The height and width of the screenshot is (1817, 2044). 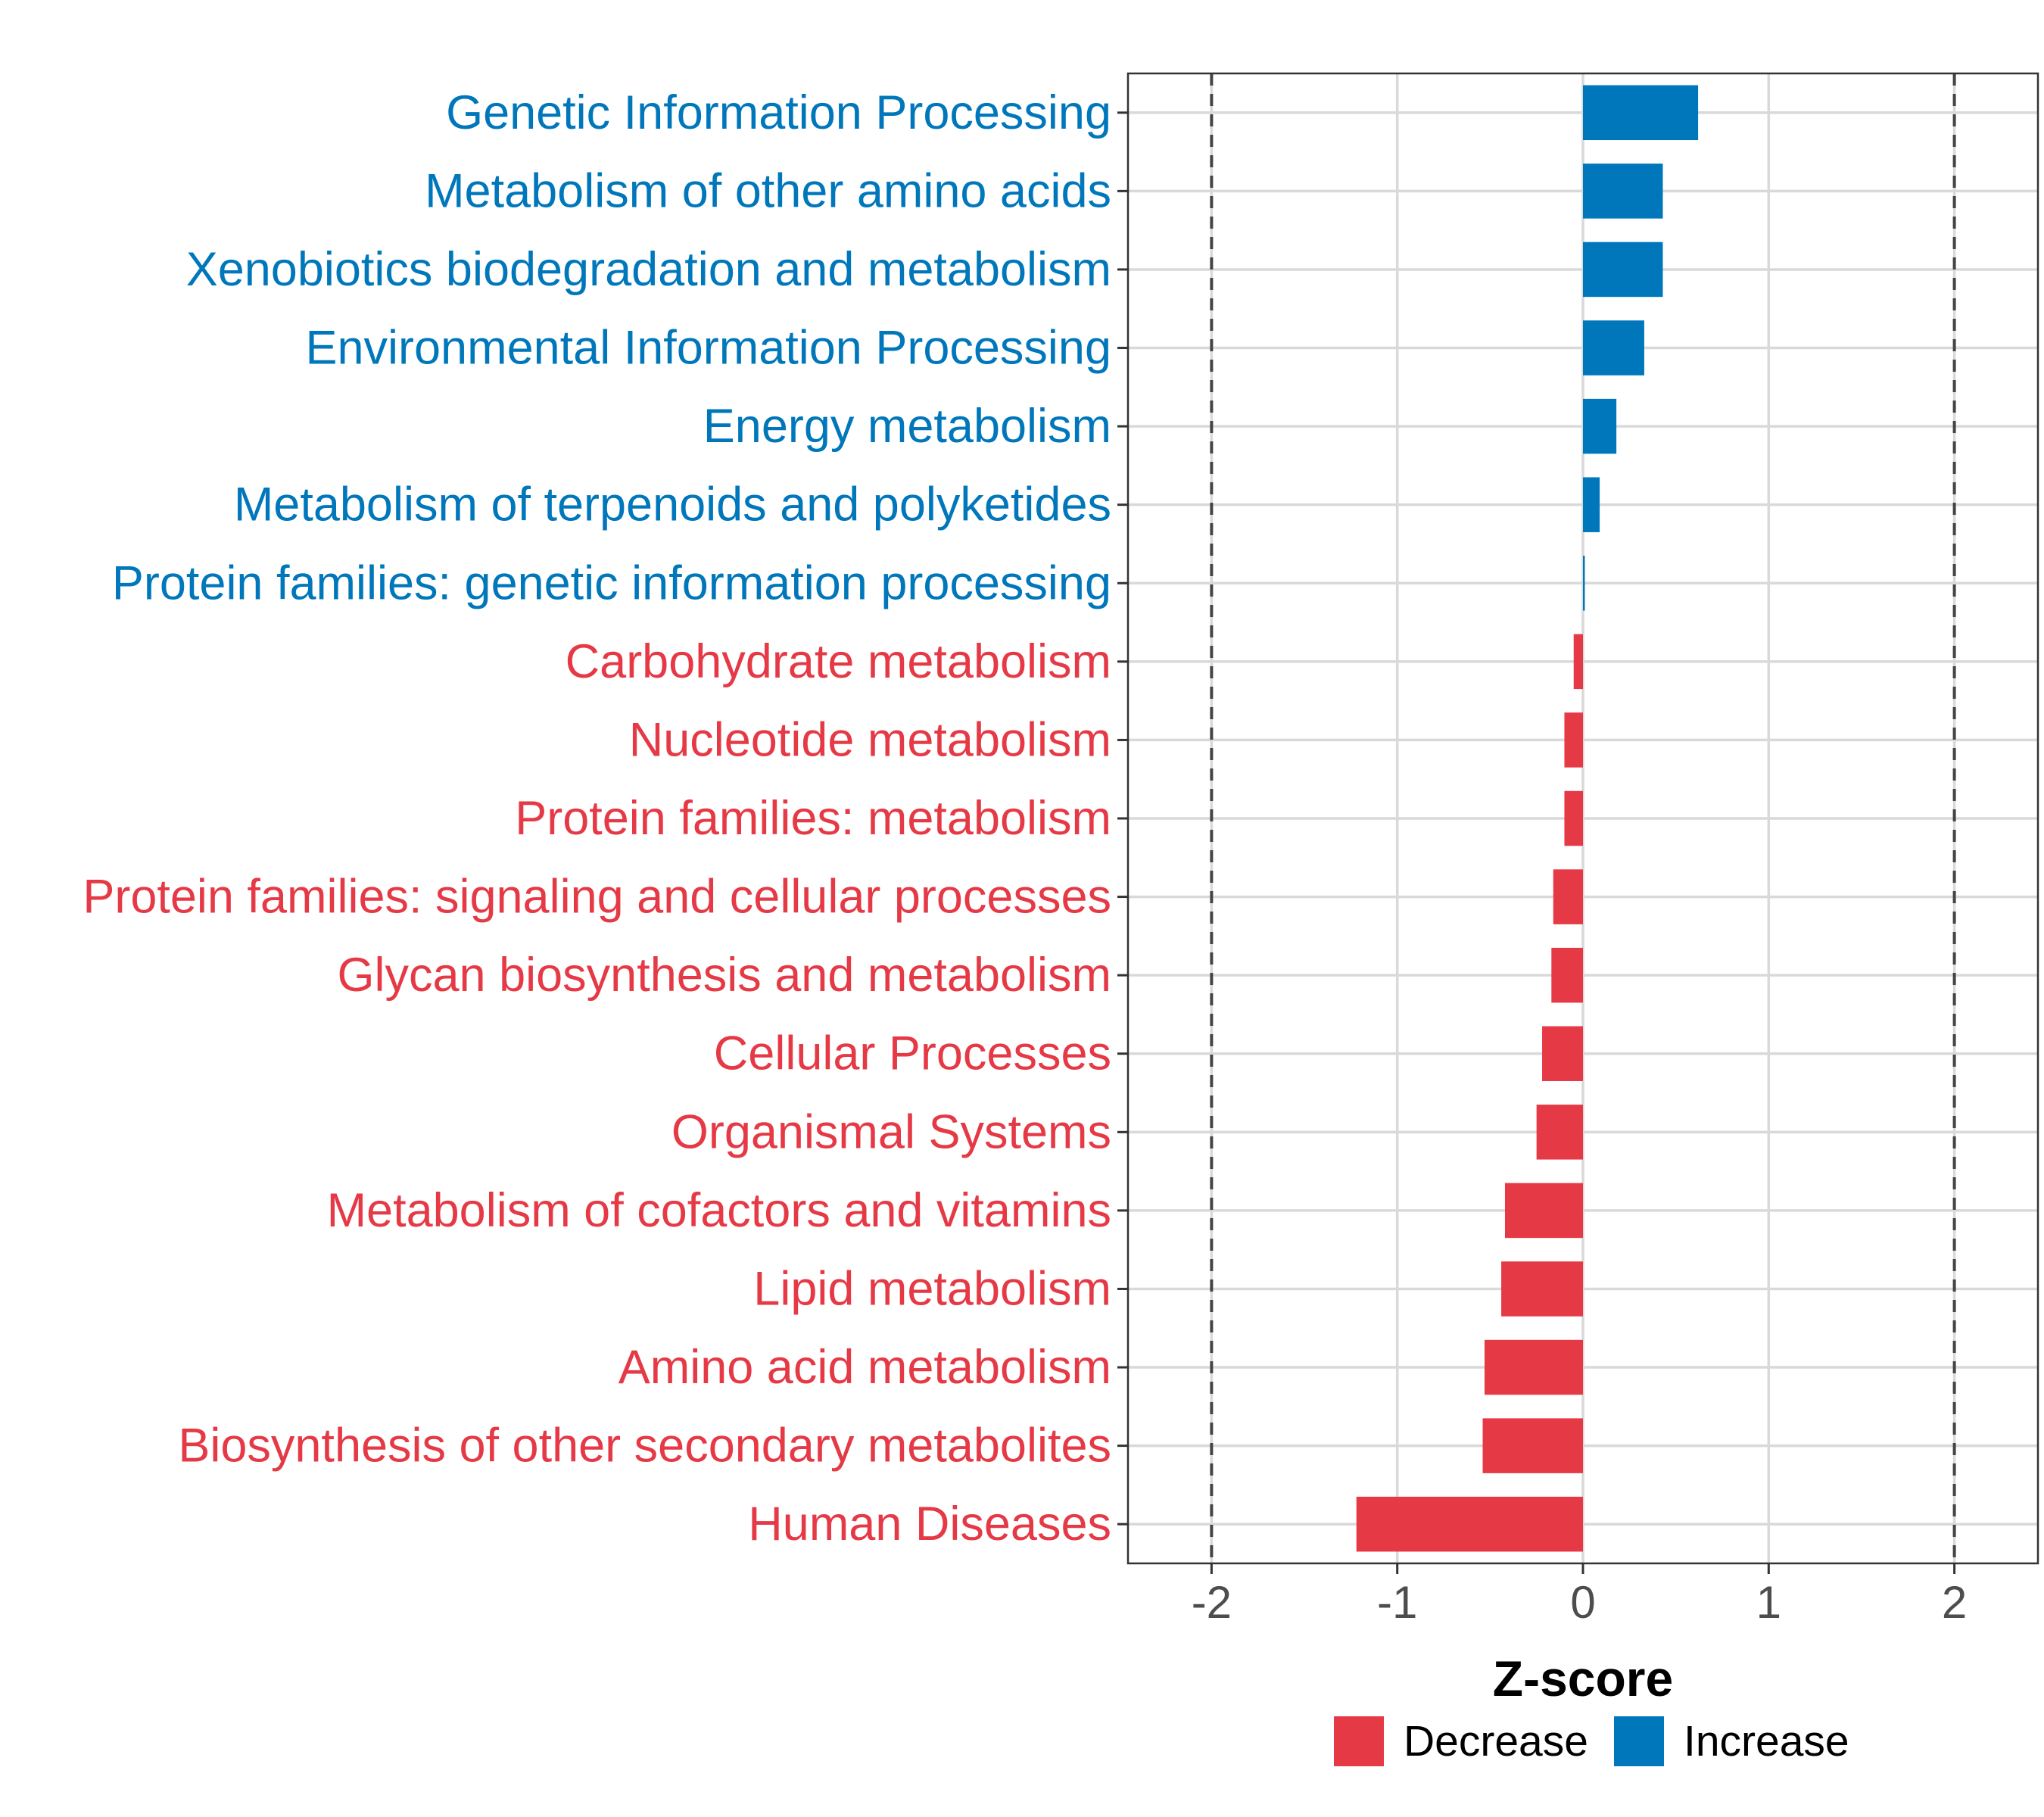 I want to click on category-label: Glycan biosynthesis and metabolism, so click(x=725, y=975).